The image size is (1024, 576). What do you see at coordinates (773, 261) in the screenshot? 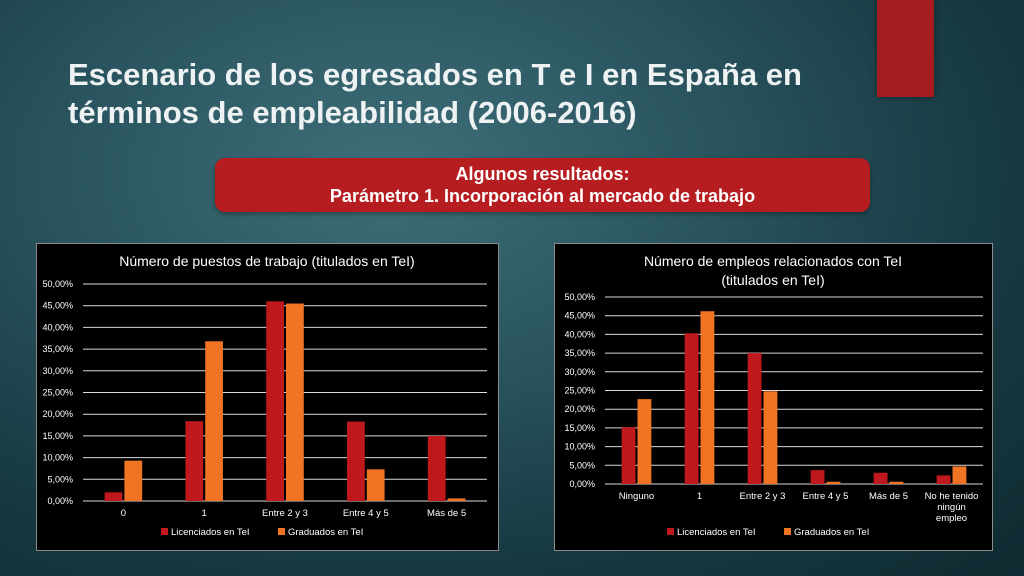
I see `chart-title: Número de empleos relacionados con TeI` at bounding box center [773, 261].